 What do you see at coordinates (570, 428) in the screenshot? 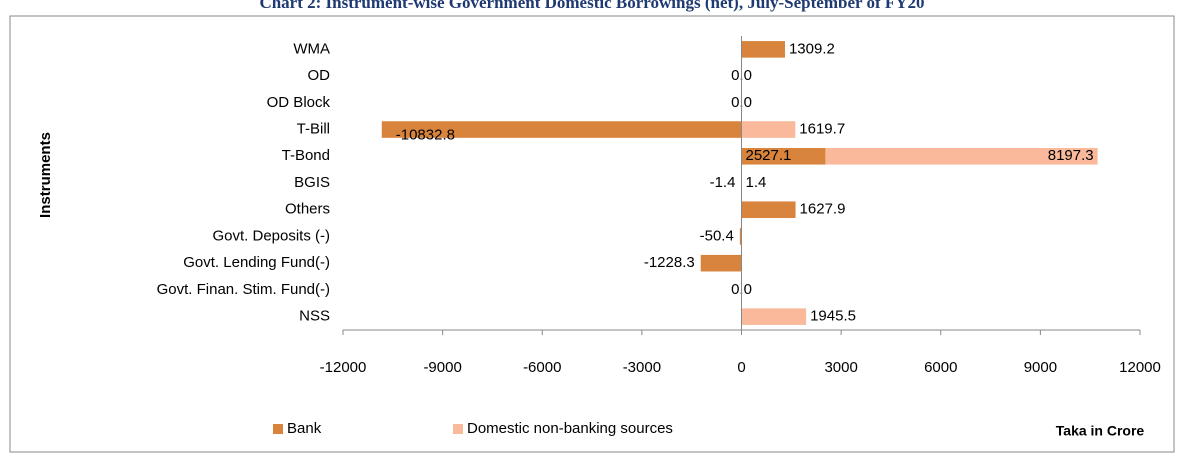
I see `legend-label: Domestic non-banking sources` at bounding box center [570, 428].